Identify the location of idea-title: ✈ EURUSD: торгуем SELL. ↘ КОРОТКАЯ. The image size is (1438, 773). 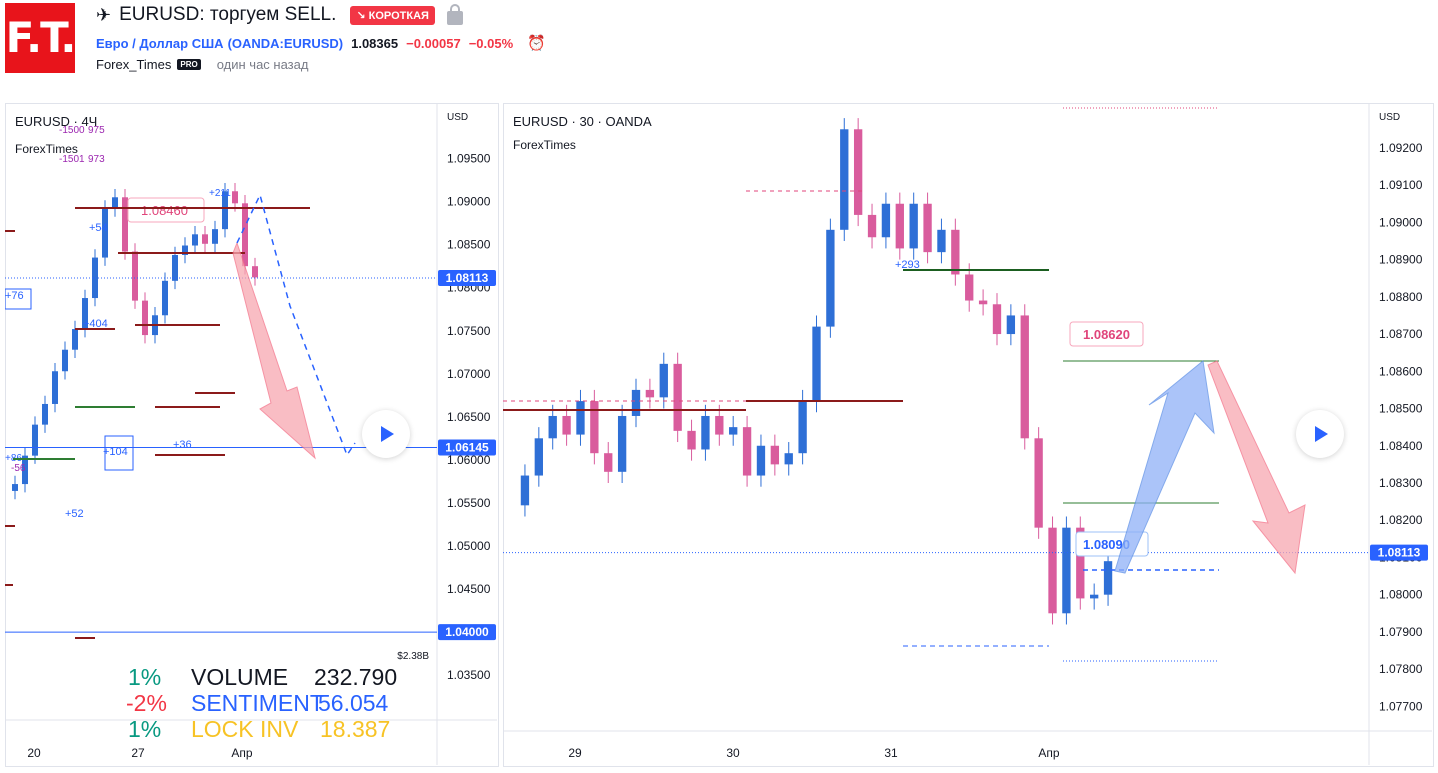
(279, 15).